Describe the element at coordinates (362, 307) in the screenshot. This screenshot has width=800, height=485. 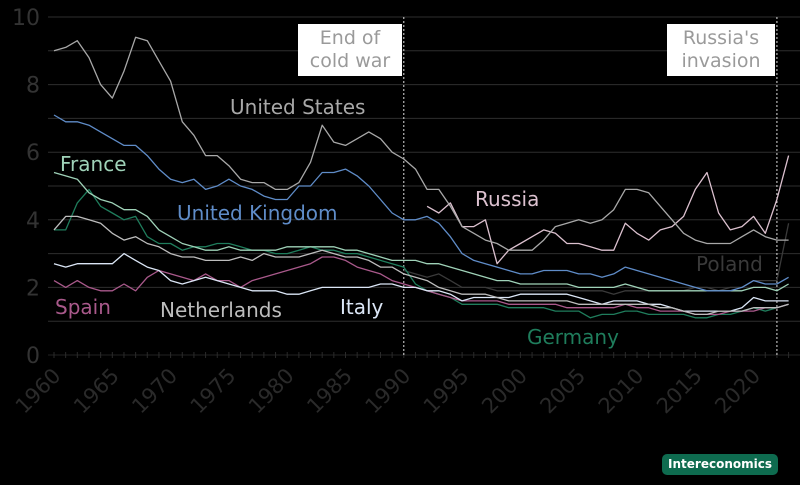
I see `label-italy: Italy` at that location.